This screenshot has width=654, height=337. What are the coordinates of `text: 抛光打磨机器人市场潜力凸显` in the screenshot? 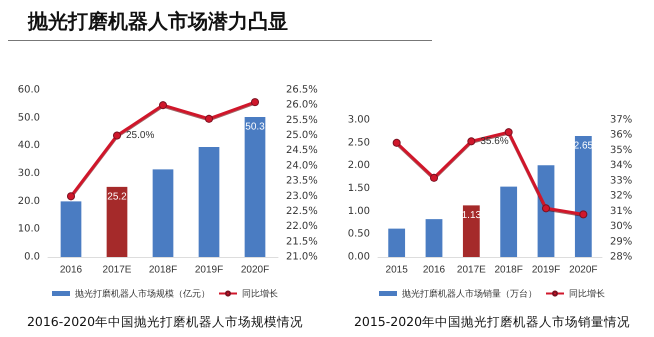 It's located at (158, 21).